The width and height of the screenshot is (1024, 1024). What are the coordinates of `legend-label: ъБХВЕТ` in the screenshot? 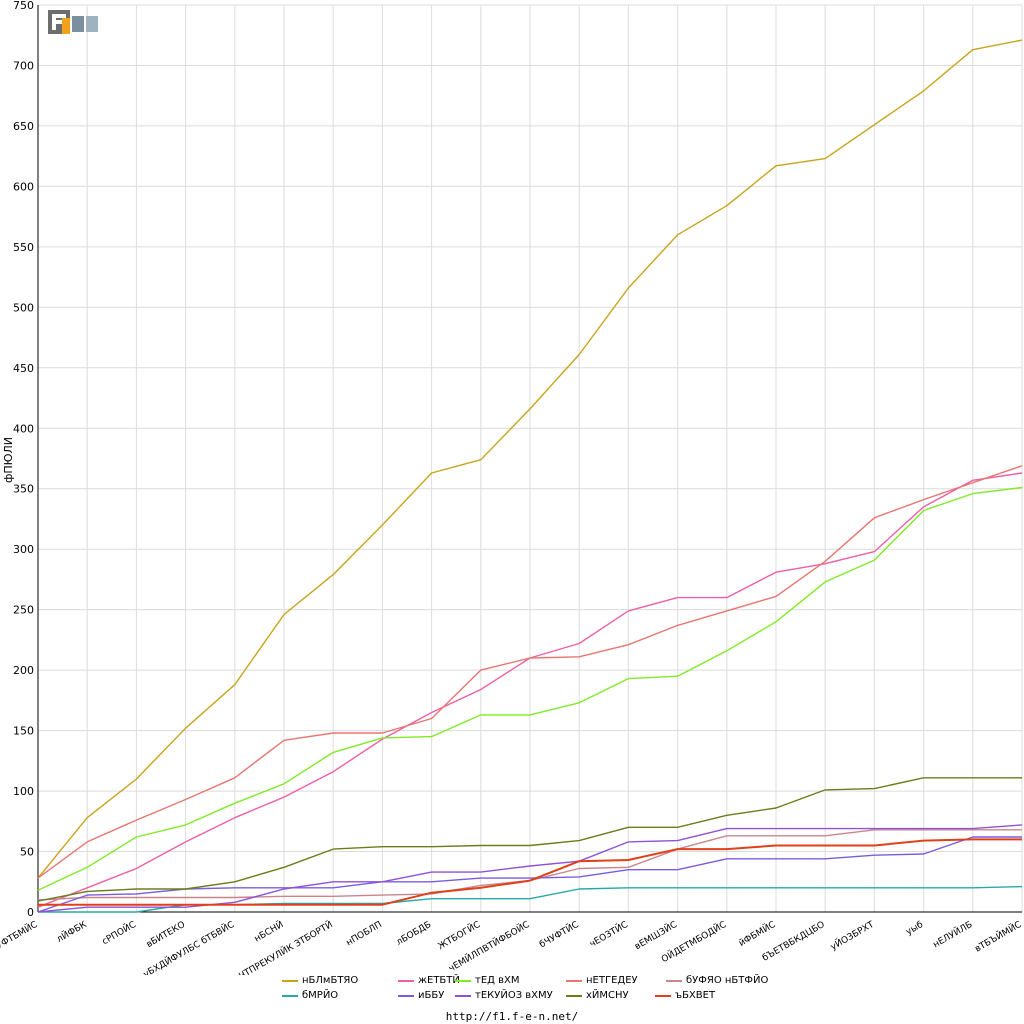 It's located at (695, 995).